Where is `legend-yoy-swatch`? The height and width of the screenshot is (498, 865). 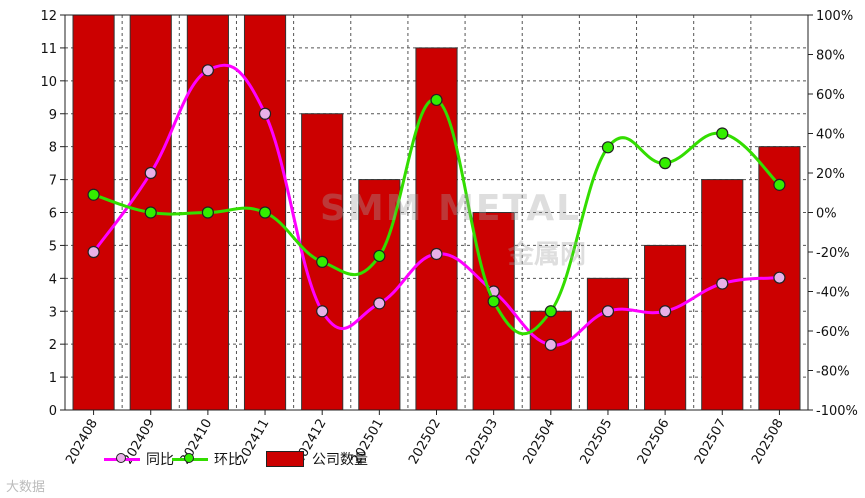
legend-yoy-swatch is located at coordinates (122, 457).